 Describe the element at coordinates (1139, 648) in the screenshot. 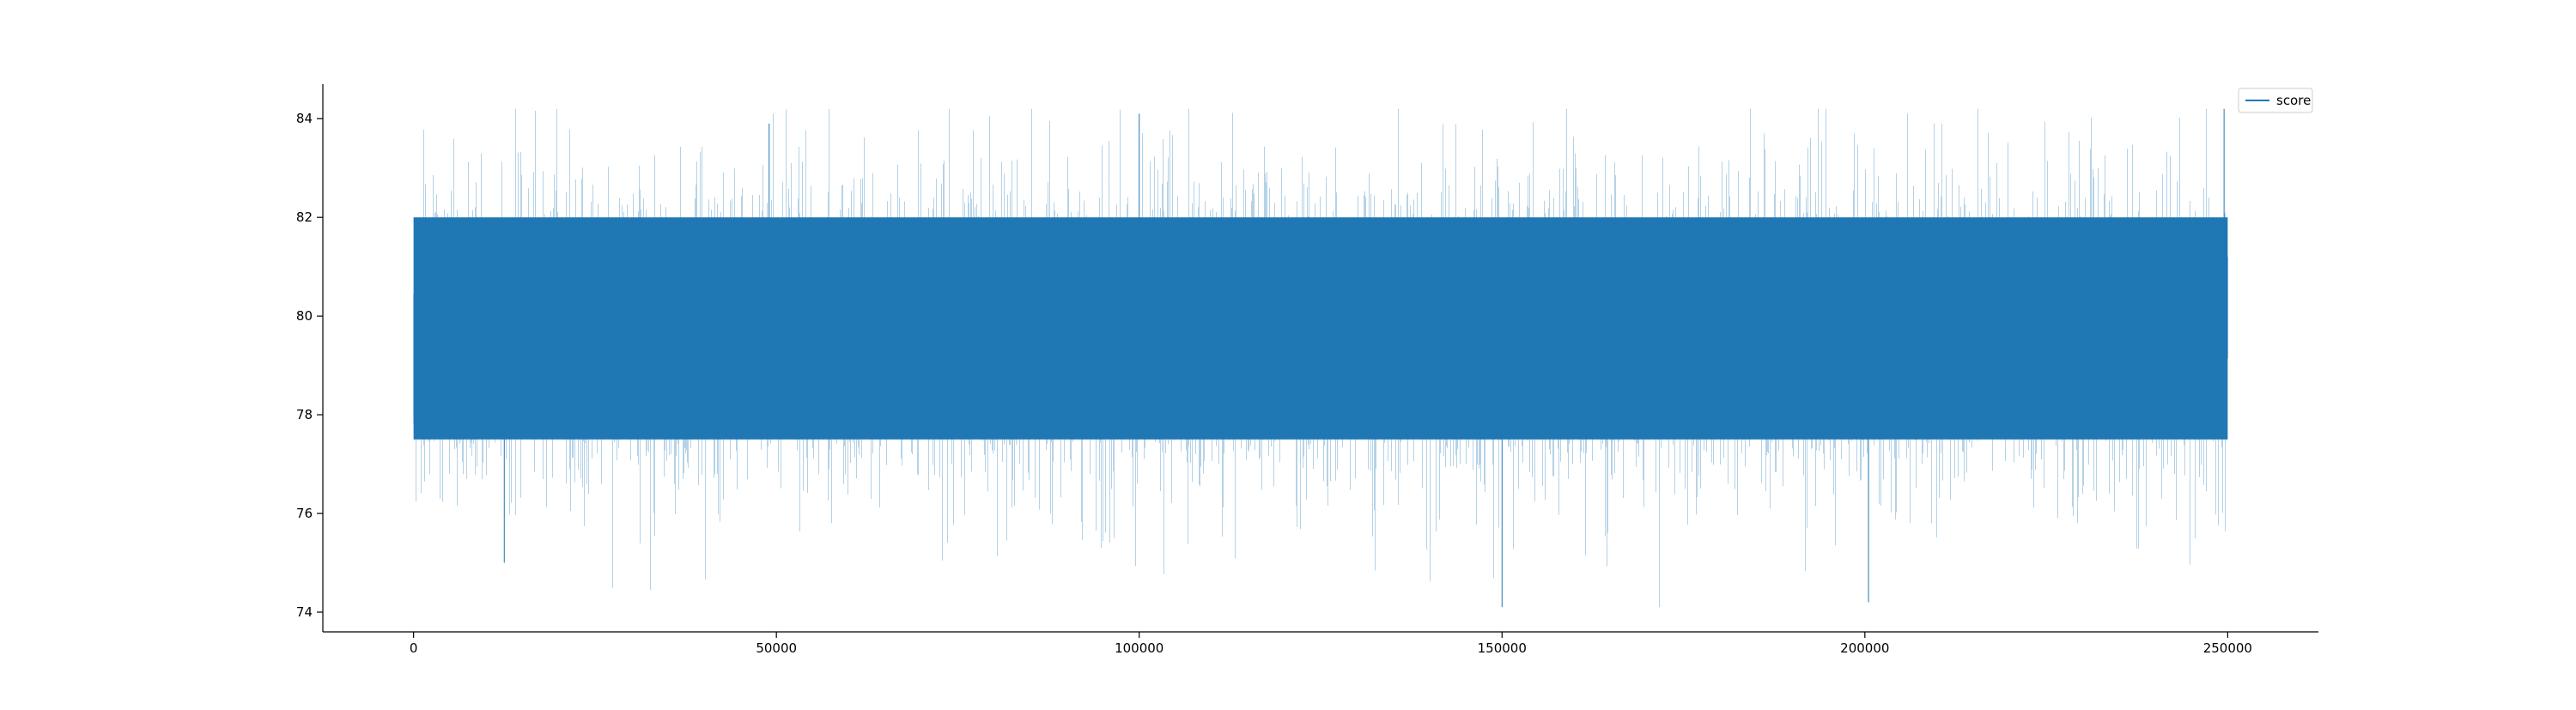

I see `x-tick-label: 100000` at that location.